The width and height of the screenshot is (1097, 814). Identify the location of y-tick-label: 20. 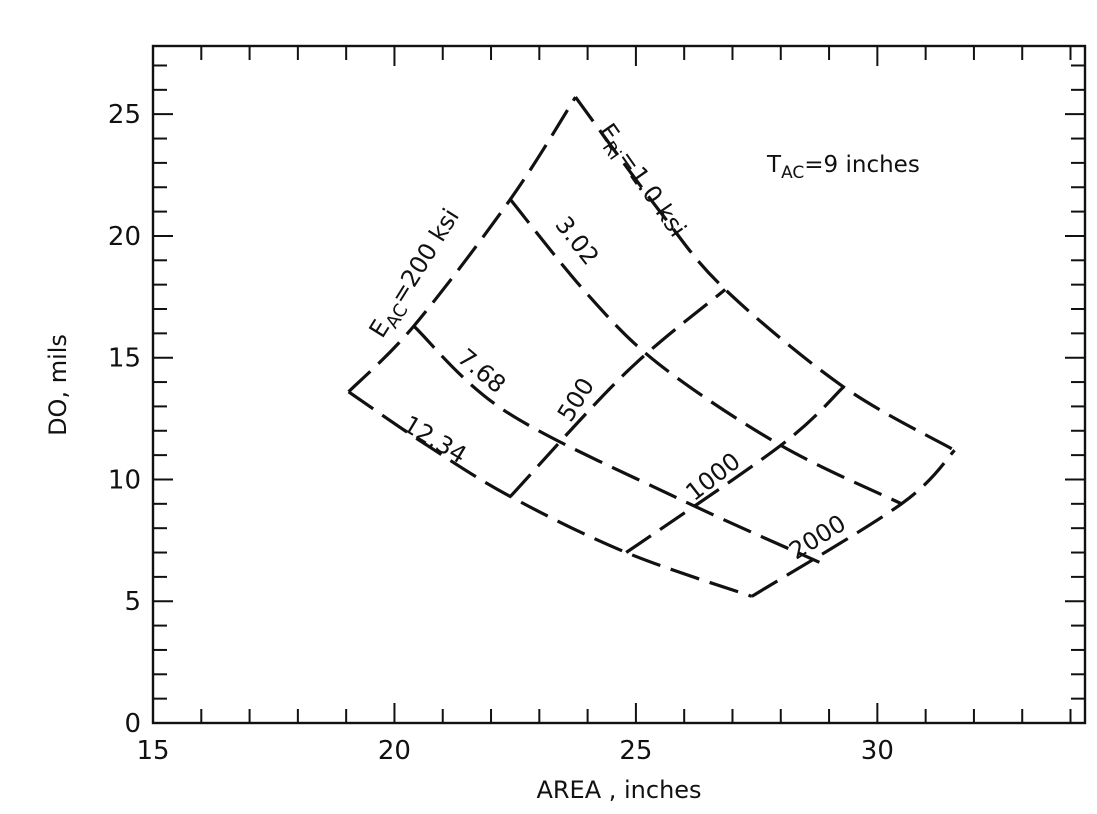
(124, 237).